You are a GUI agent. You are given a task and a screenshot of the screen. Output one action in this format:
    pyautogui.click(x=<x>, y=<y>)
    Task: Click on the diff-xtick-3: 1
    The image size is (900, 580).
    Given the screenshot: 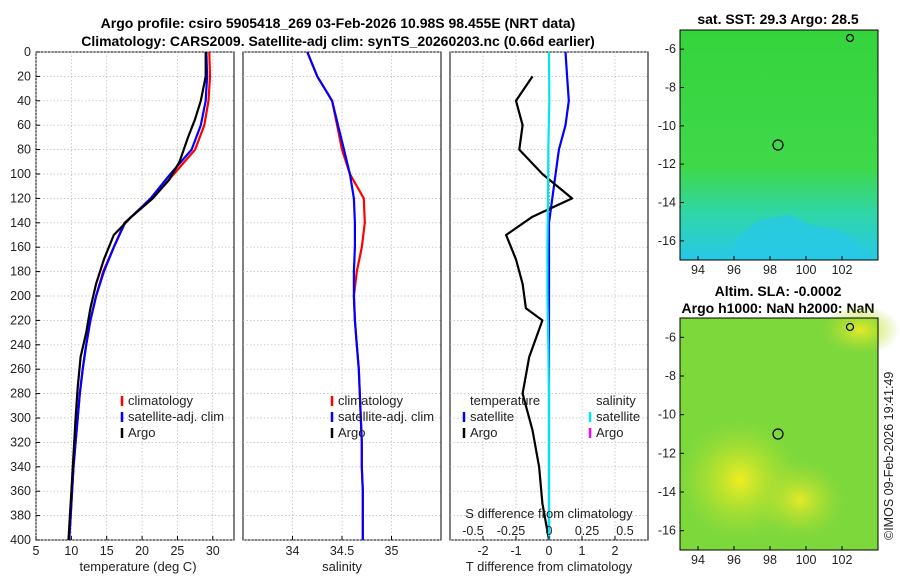 What is the action you would take?
    pyautogui.click(x=582, y=551)
    